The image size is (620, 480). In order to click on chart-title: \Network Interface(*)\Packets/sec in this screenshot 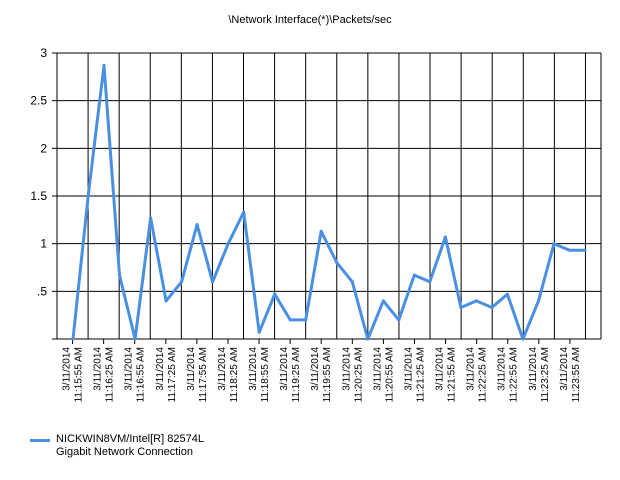, I will do `click(310, 20)`.